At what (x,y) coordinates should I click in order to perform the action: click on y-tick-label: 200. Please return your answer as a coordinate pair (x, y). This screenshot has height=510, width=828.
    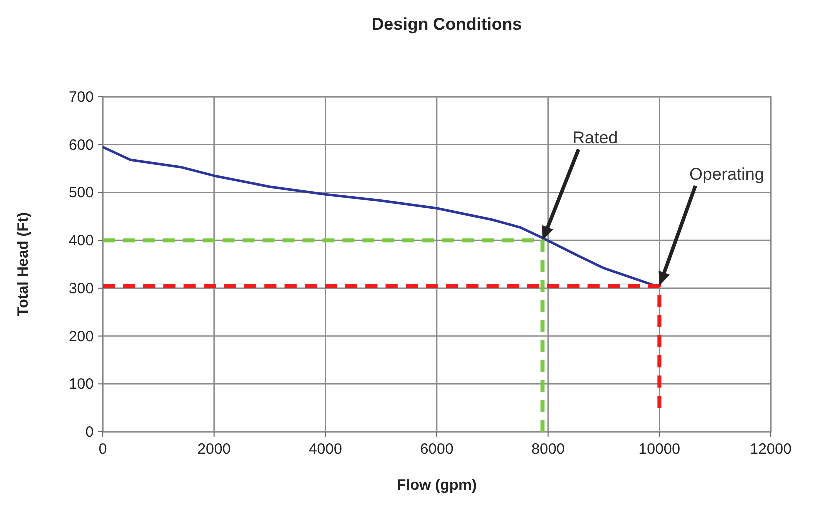
    Looking at the image, I should click on (81, 337).